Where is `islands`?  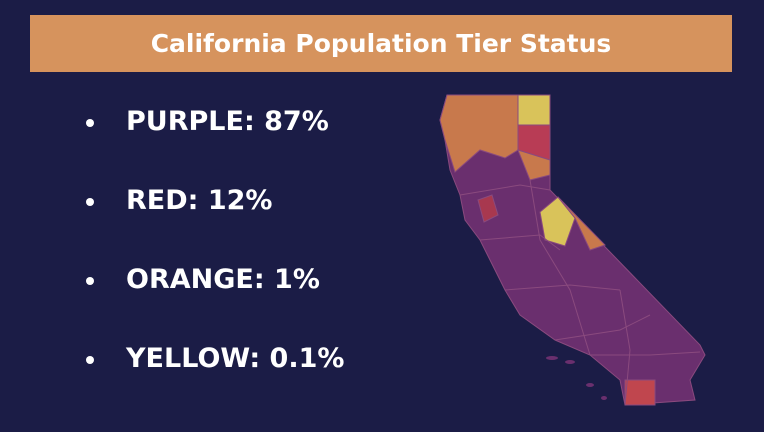
islands is located at coordinates (576, 378).